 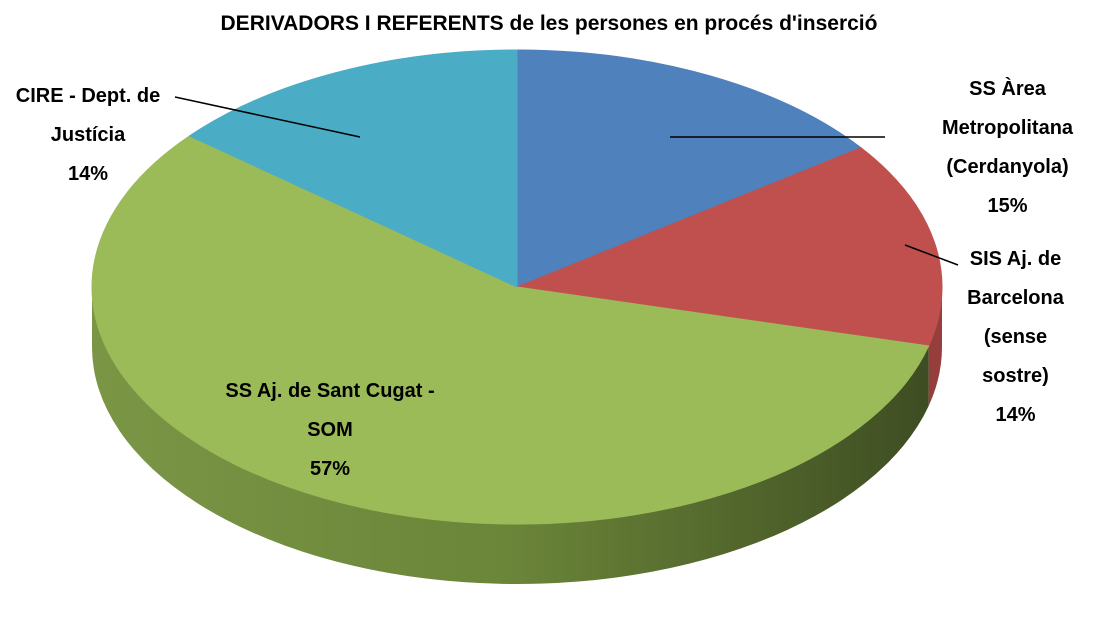 I want to click on data-label: SS Àrea Metropolitana (Cerdanyola) 15%, so click(x=1007, y=148).